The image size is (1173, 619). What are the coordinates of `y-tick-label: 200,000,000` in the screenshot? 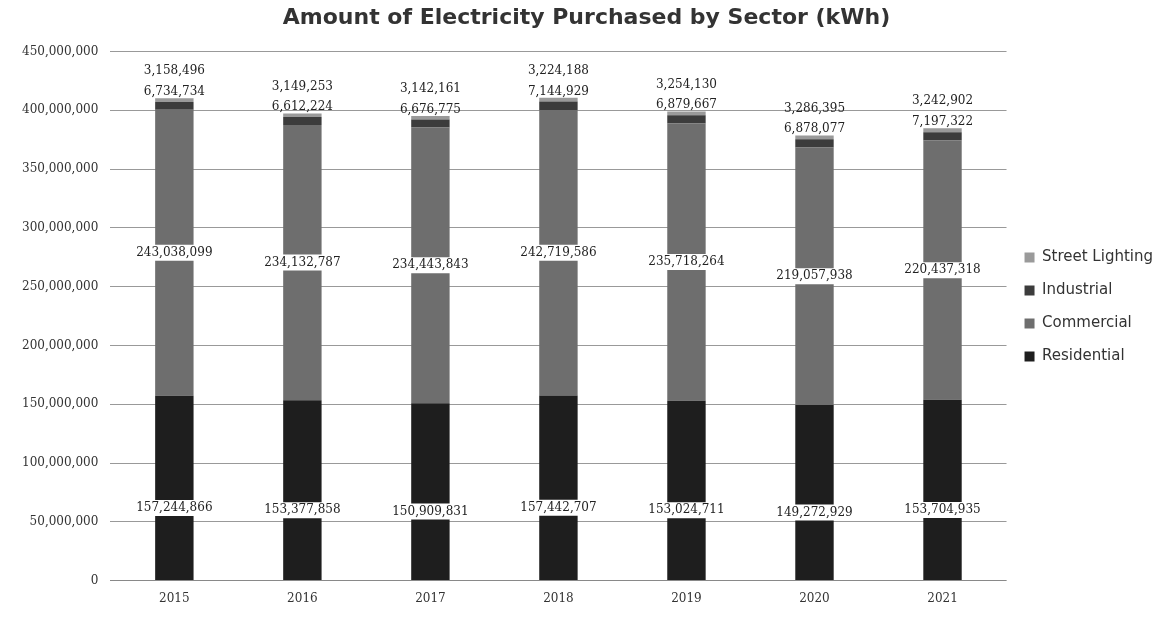 It's located at (60, 344).